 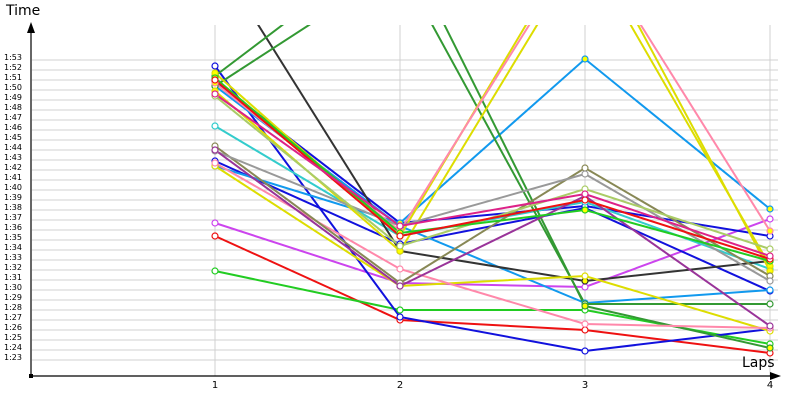 I want to click on y-tick-label: 1:34, so click(x=13, y=247).